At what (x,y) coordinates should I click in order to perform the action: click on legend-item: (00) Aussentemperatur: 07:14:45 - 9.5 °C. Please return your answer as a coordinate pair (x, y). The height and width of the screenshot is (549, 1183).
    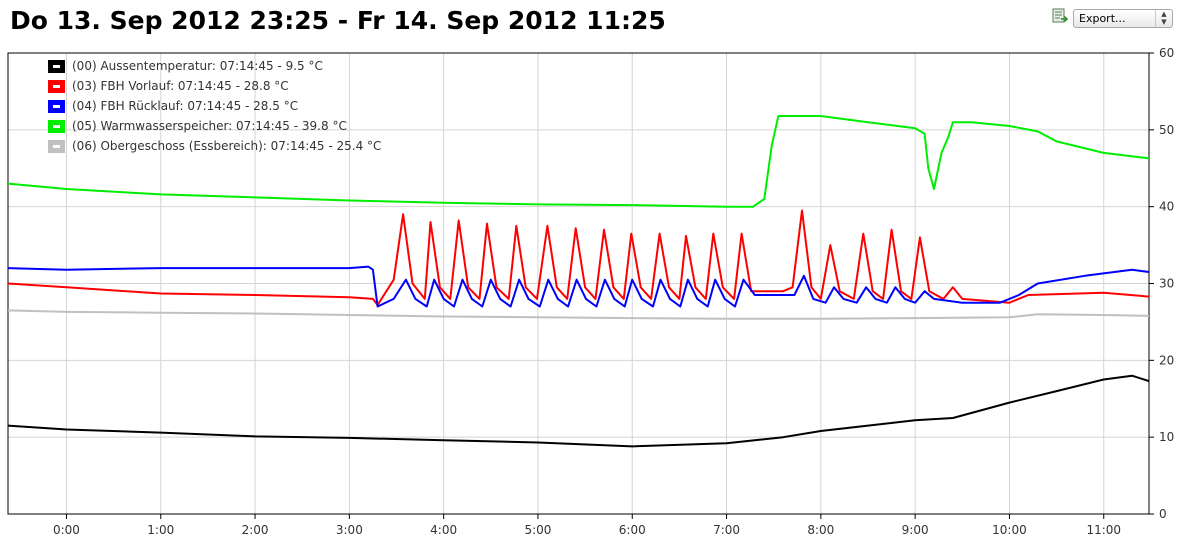
    Looking at the image, I should click on (214, 66).